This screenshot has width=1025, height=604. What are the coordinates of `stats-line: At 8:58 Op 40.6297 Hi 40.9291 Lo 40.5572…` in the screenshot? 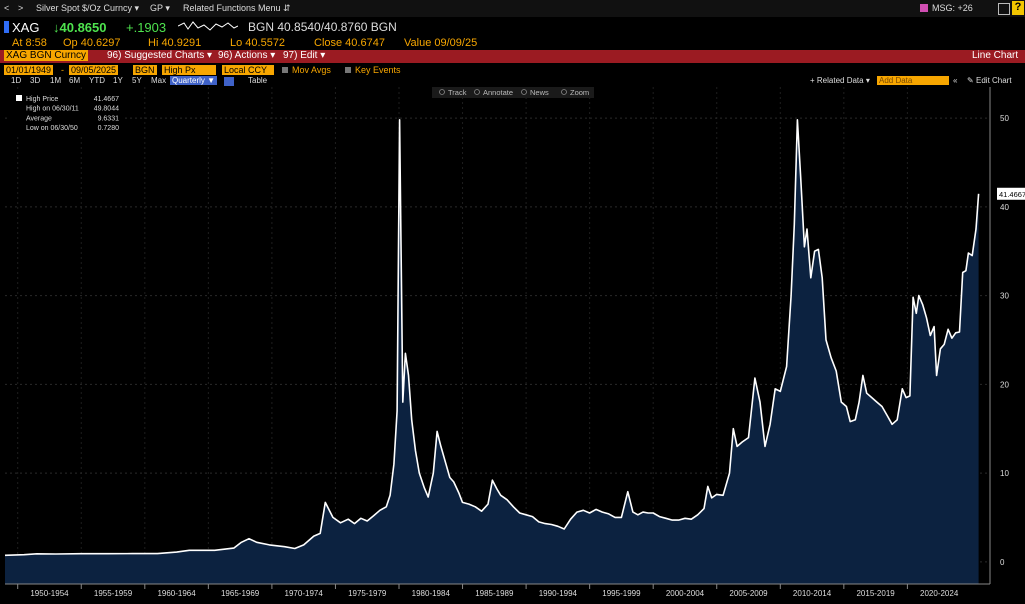 It's located at (512, 43).